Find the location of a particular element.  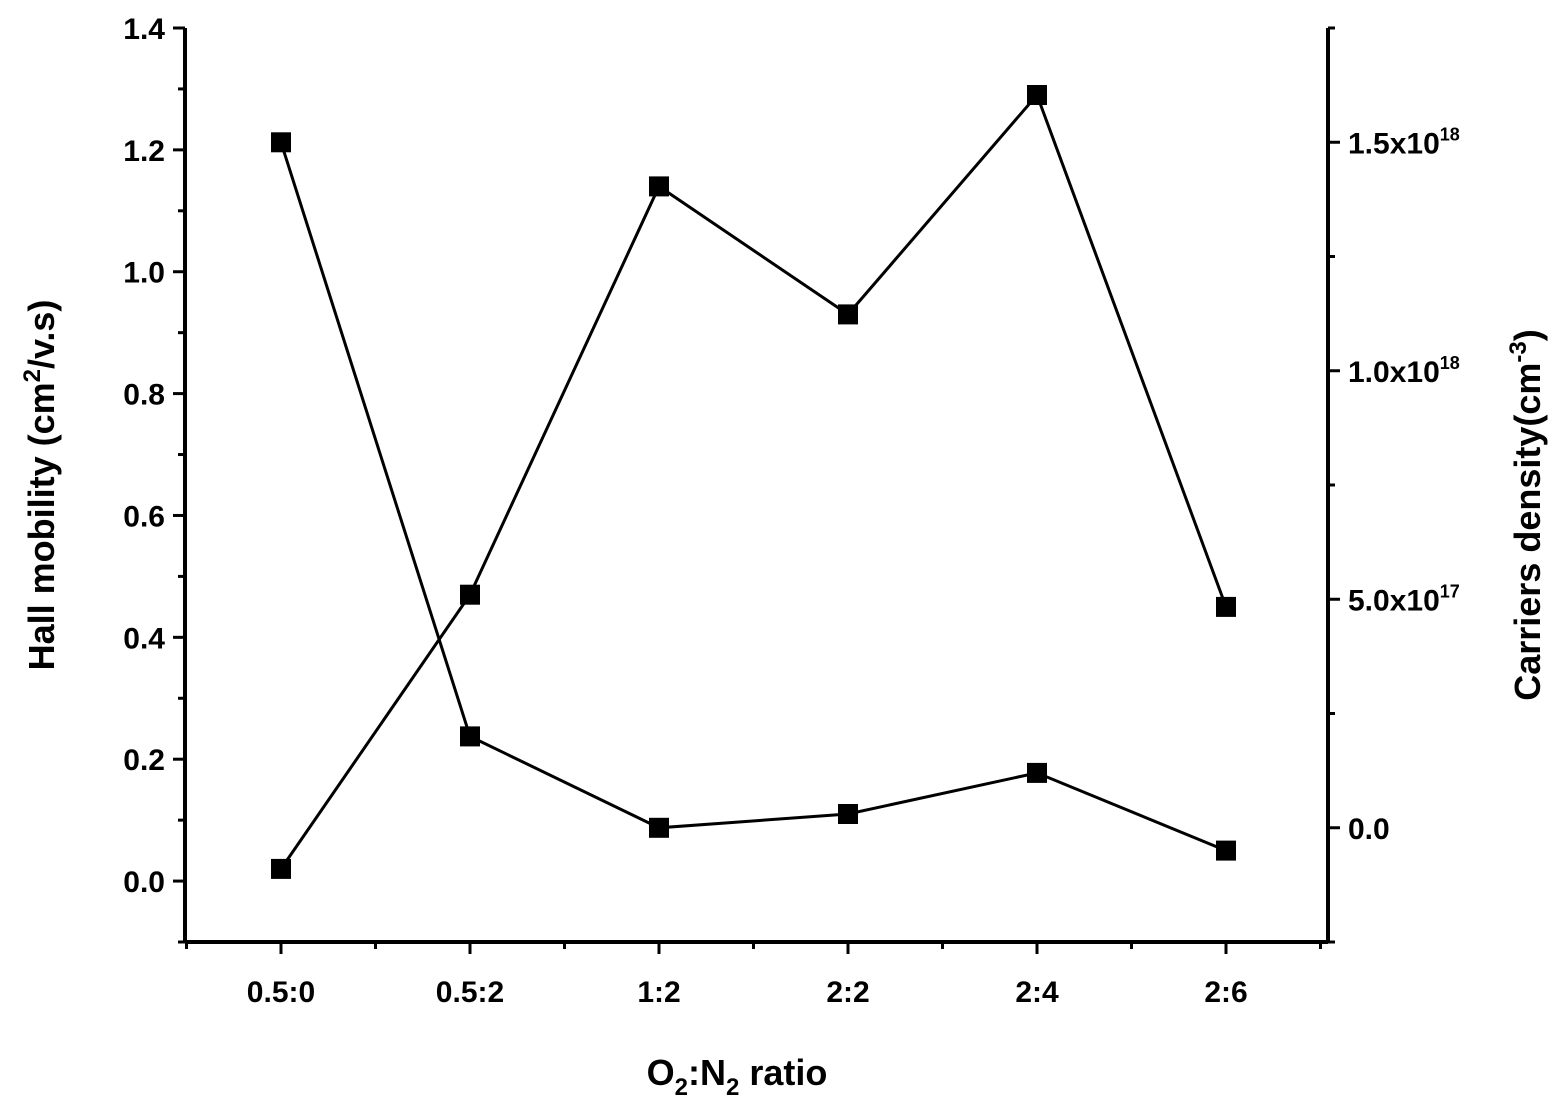

series-2-point-2:4 is located at coordinates (1037, 772).